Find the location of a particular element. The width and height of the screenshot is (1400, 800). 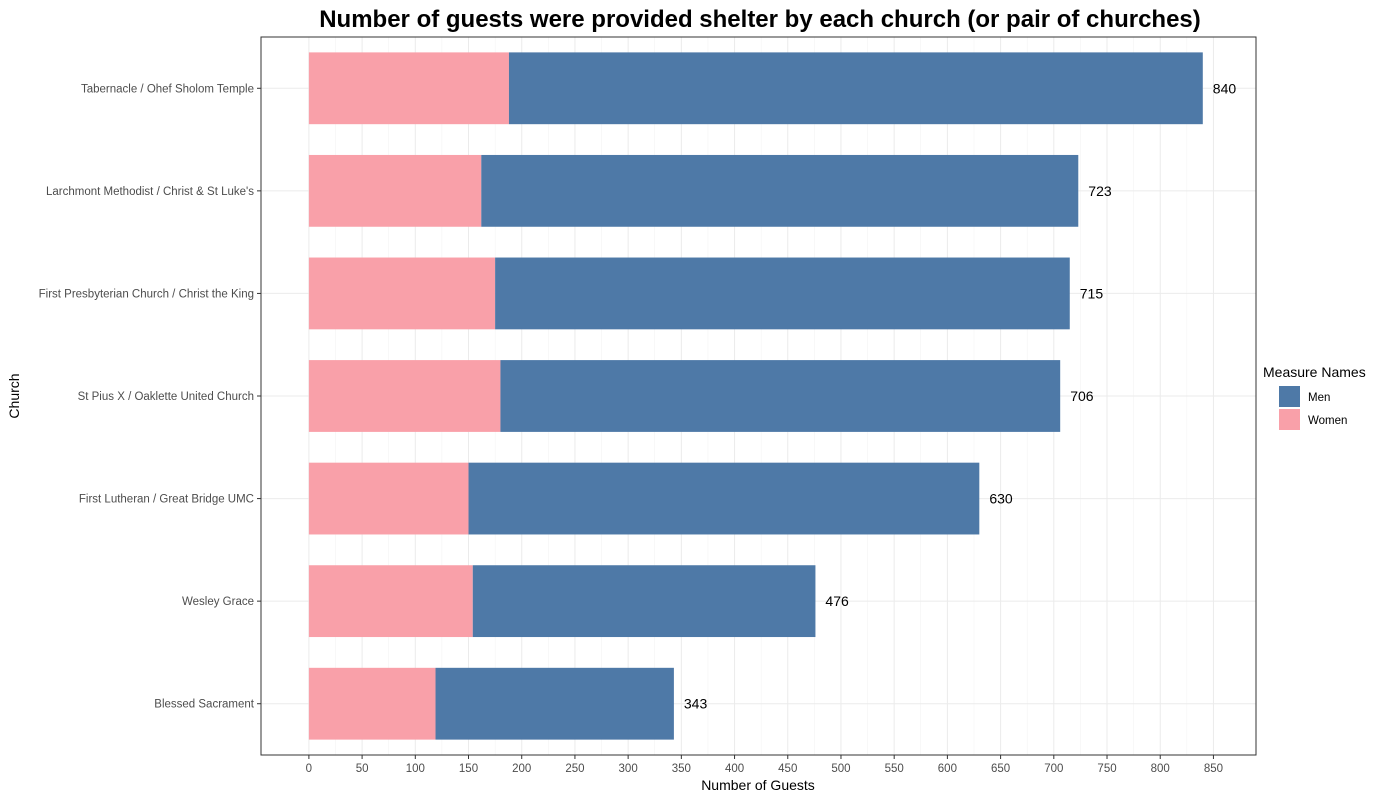

total-label: 723 is located at coordinates (1100, 191).